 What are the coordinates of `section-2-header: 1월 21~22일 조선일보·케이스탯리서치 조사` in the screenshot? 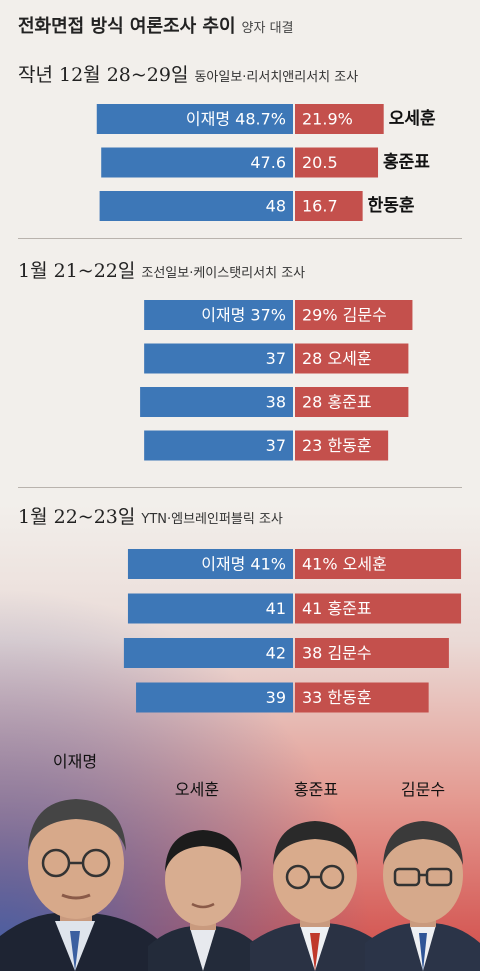 It's located at (161, 269).